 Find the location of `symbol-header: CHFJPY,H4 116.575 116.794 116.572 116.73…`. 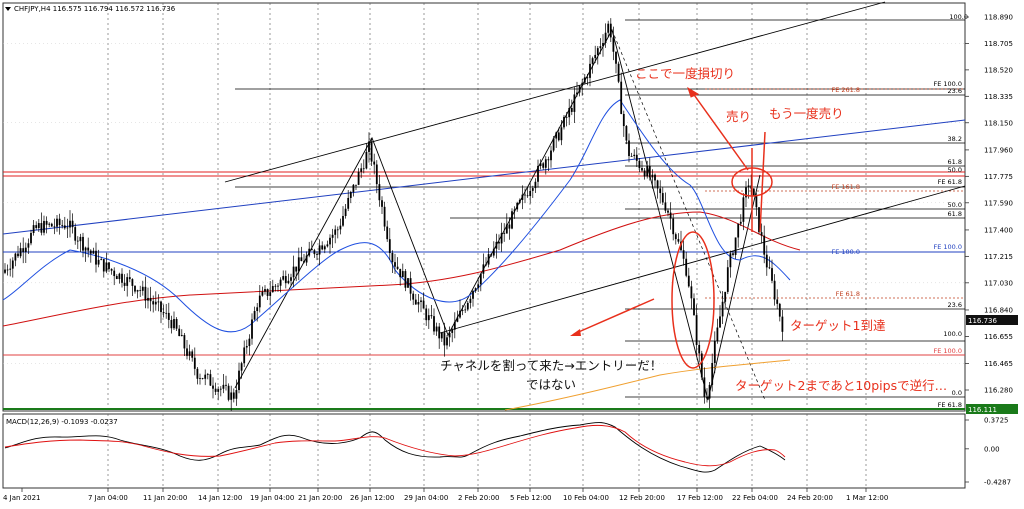

symbol-header: CHFJPY,H4 116.575 116.794 116.572 116.73… is located at coordinates (95, 9).